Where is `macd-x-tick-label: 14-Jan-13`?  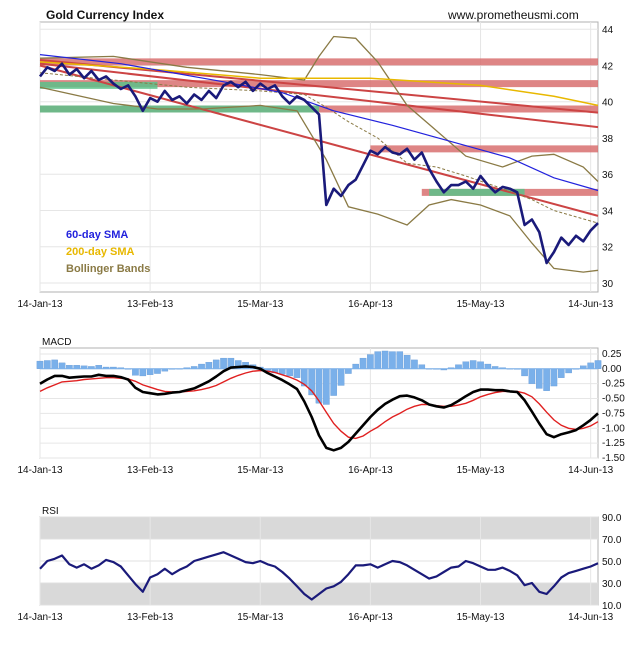 macd-x-tick-label: 14-Jan-13 is located at coordinates (39, 470).